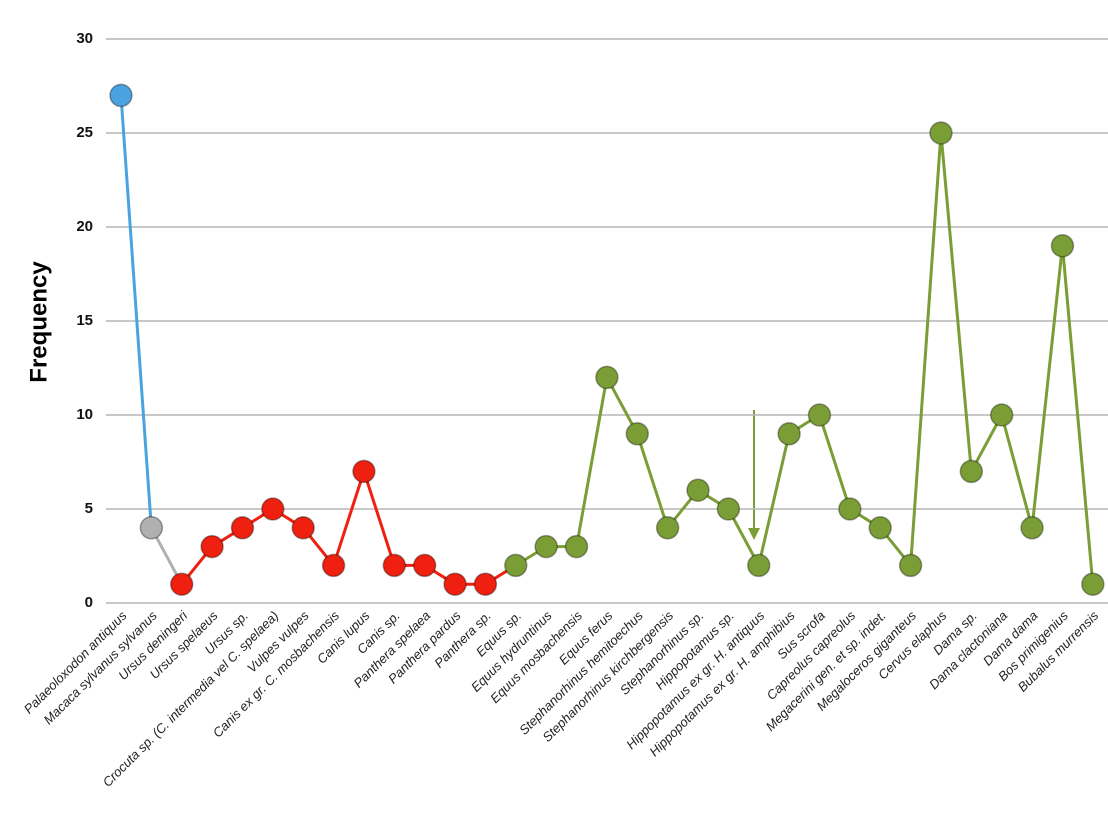  Describe the element at coordinates (754, 475) in the screenshot. I see `annotation-arrow` at that location.